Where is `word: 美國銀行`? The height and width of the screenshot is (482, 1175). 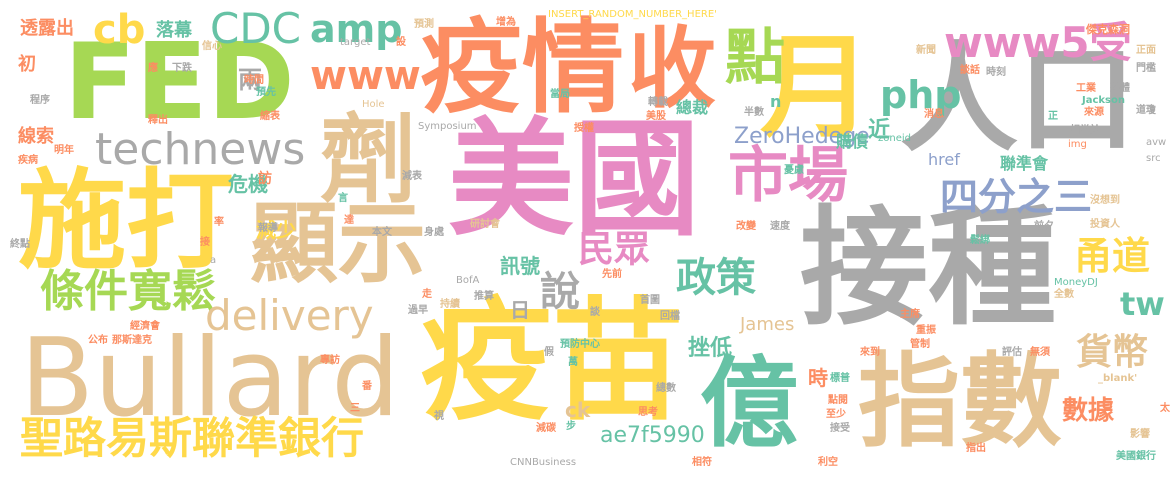
word: 美國銀行 is located at coordinates (1136, 456).